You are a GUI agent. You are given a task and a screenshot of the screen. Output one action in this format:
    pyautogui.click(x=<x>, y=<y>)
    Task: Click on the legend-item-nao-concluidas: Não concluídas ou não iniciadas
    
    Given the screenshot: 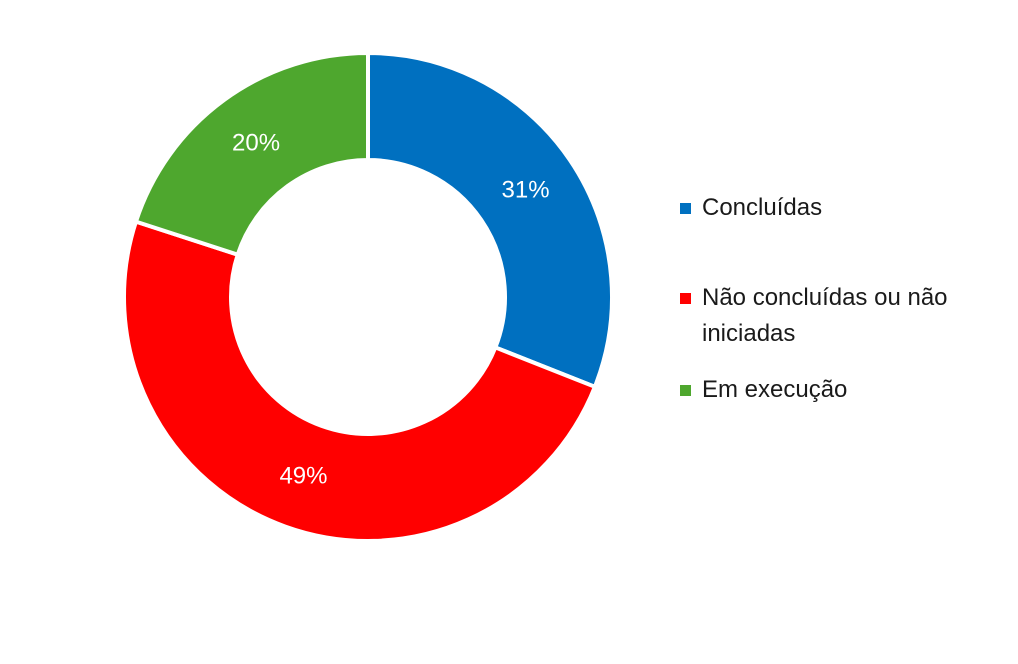 What is the action you would take?
    pyautogui.click(x=835, y=316)
    